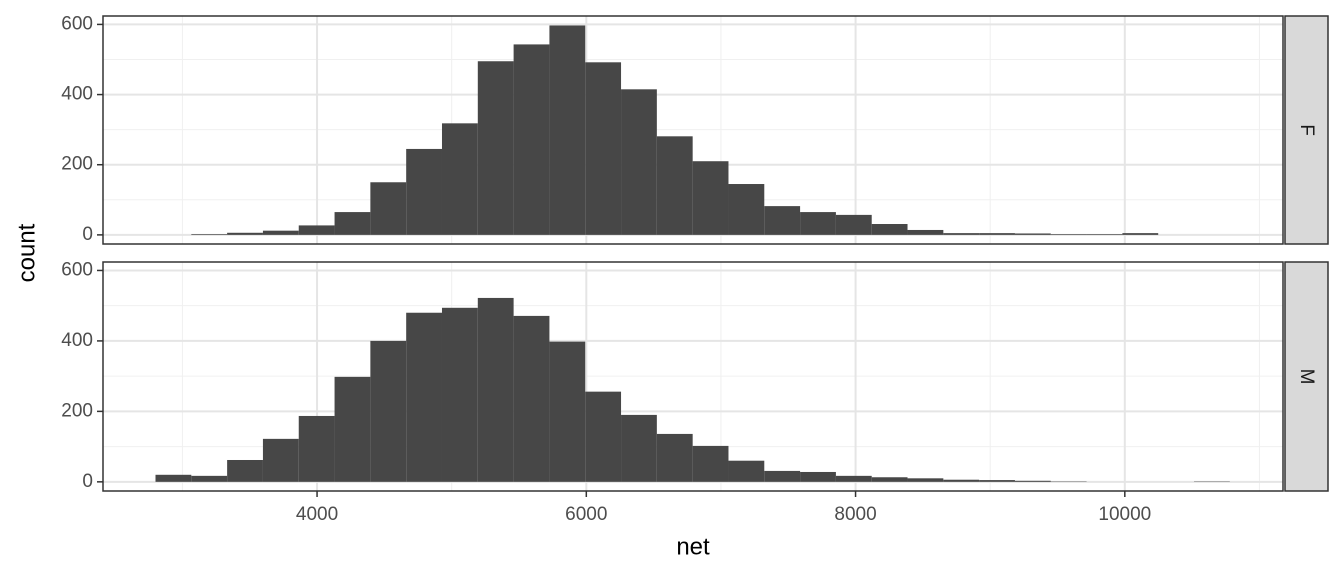 This screenshot has height=581, width=1344. Describe the element at coordinates (317, 514) in the screenshot. I see `x-tick-label: 4000` at that location.